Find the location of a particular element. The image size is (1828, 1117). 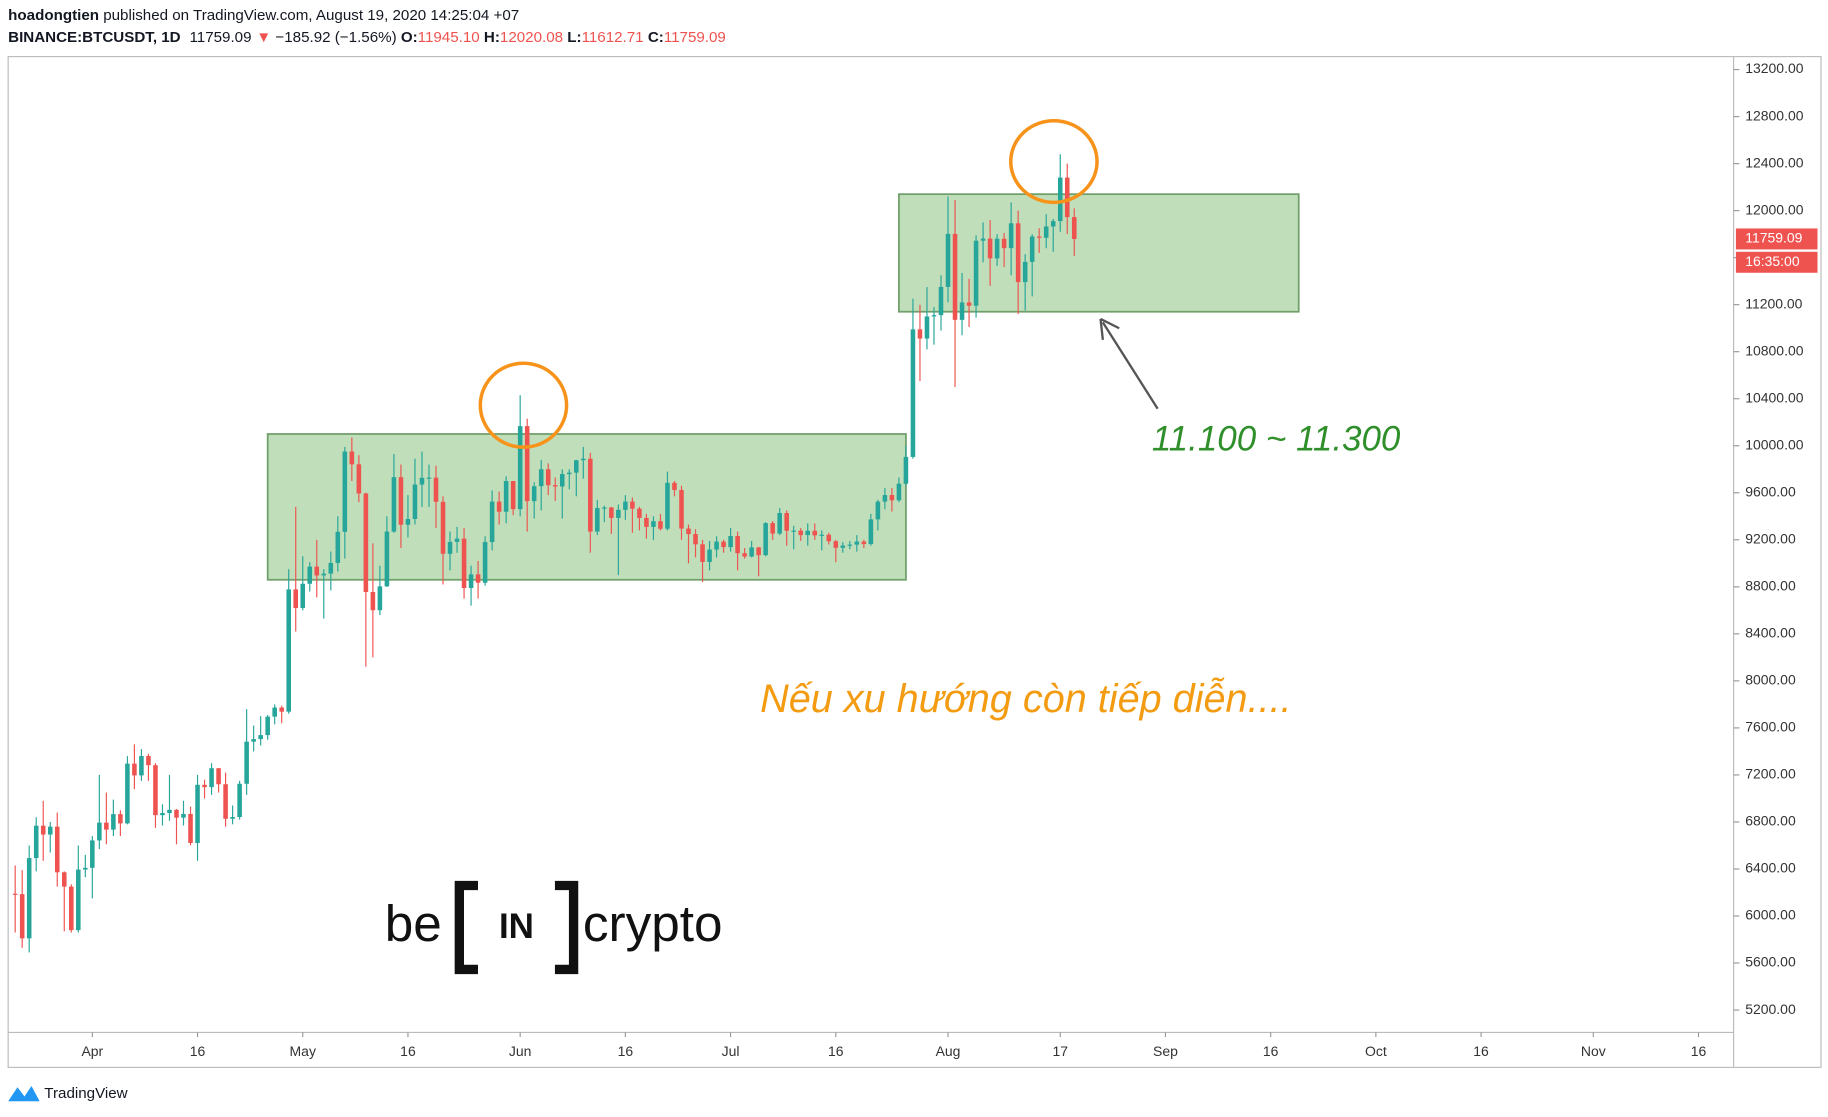

logo: be IN crypto is located at coordinates (554, 927).